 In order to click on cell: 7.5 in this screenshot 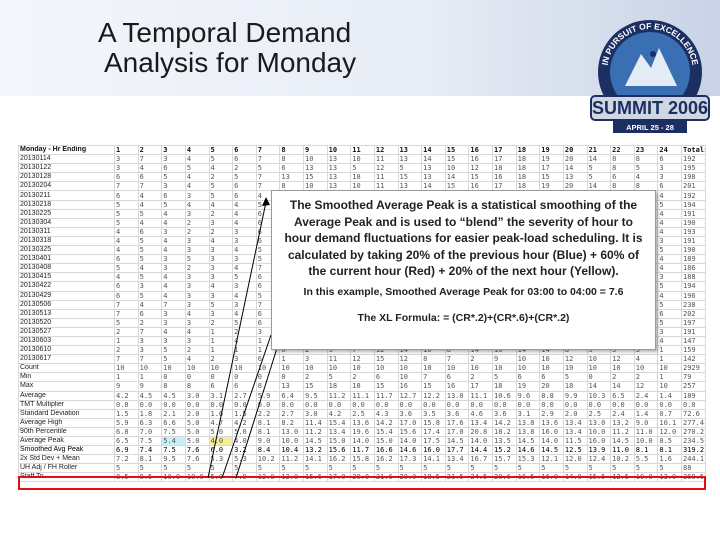, I will do `click(173, 432)`.